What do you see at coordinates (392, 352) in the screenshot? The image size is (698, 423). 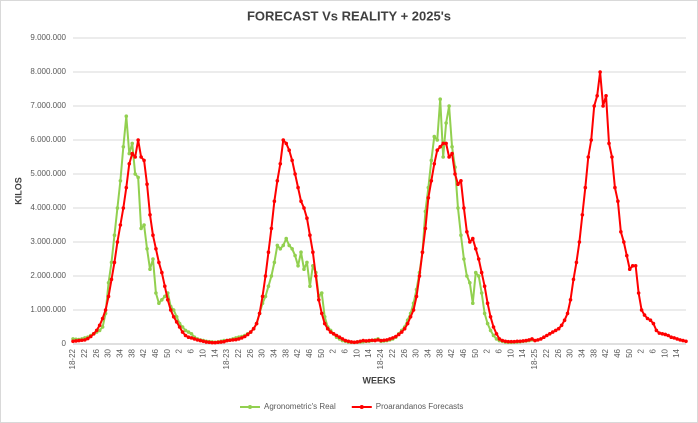 I see `x-tick-label: 22` at bounding box center [392, 352].